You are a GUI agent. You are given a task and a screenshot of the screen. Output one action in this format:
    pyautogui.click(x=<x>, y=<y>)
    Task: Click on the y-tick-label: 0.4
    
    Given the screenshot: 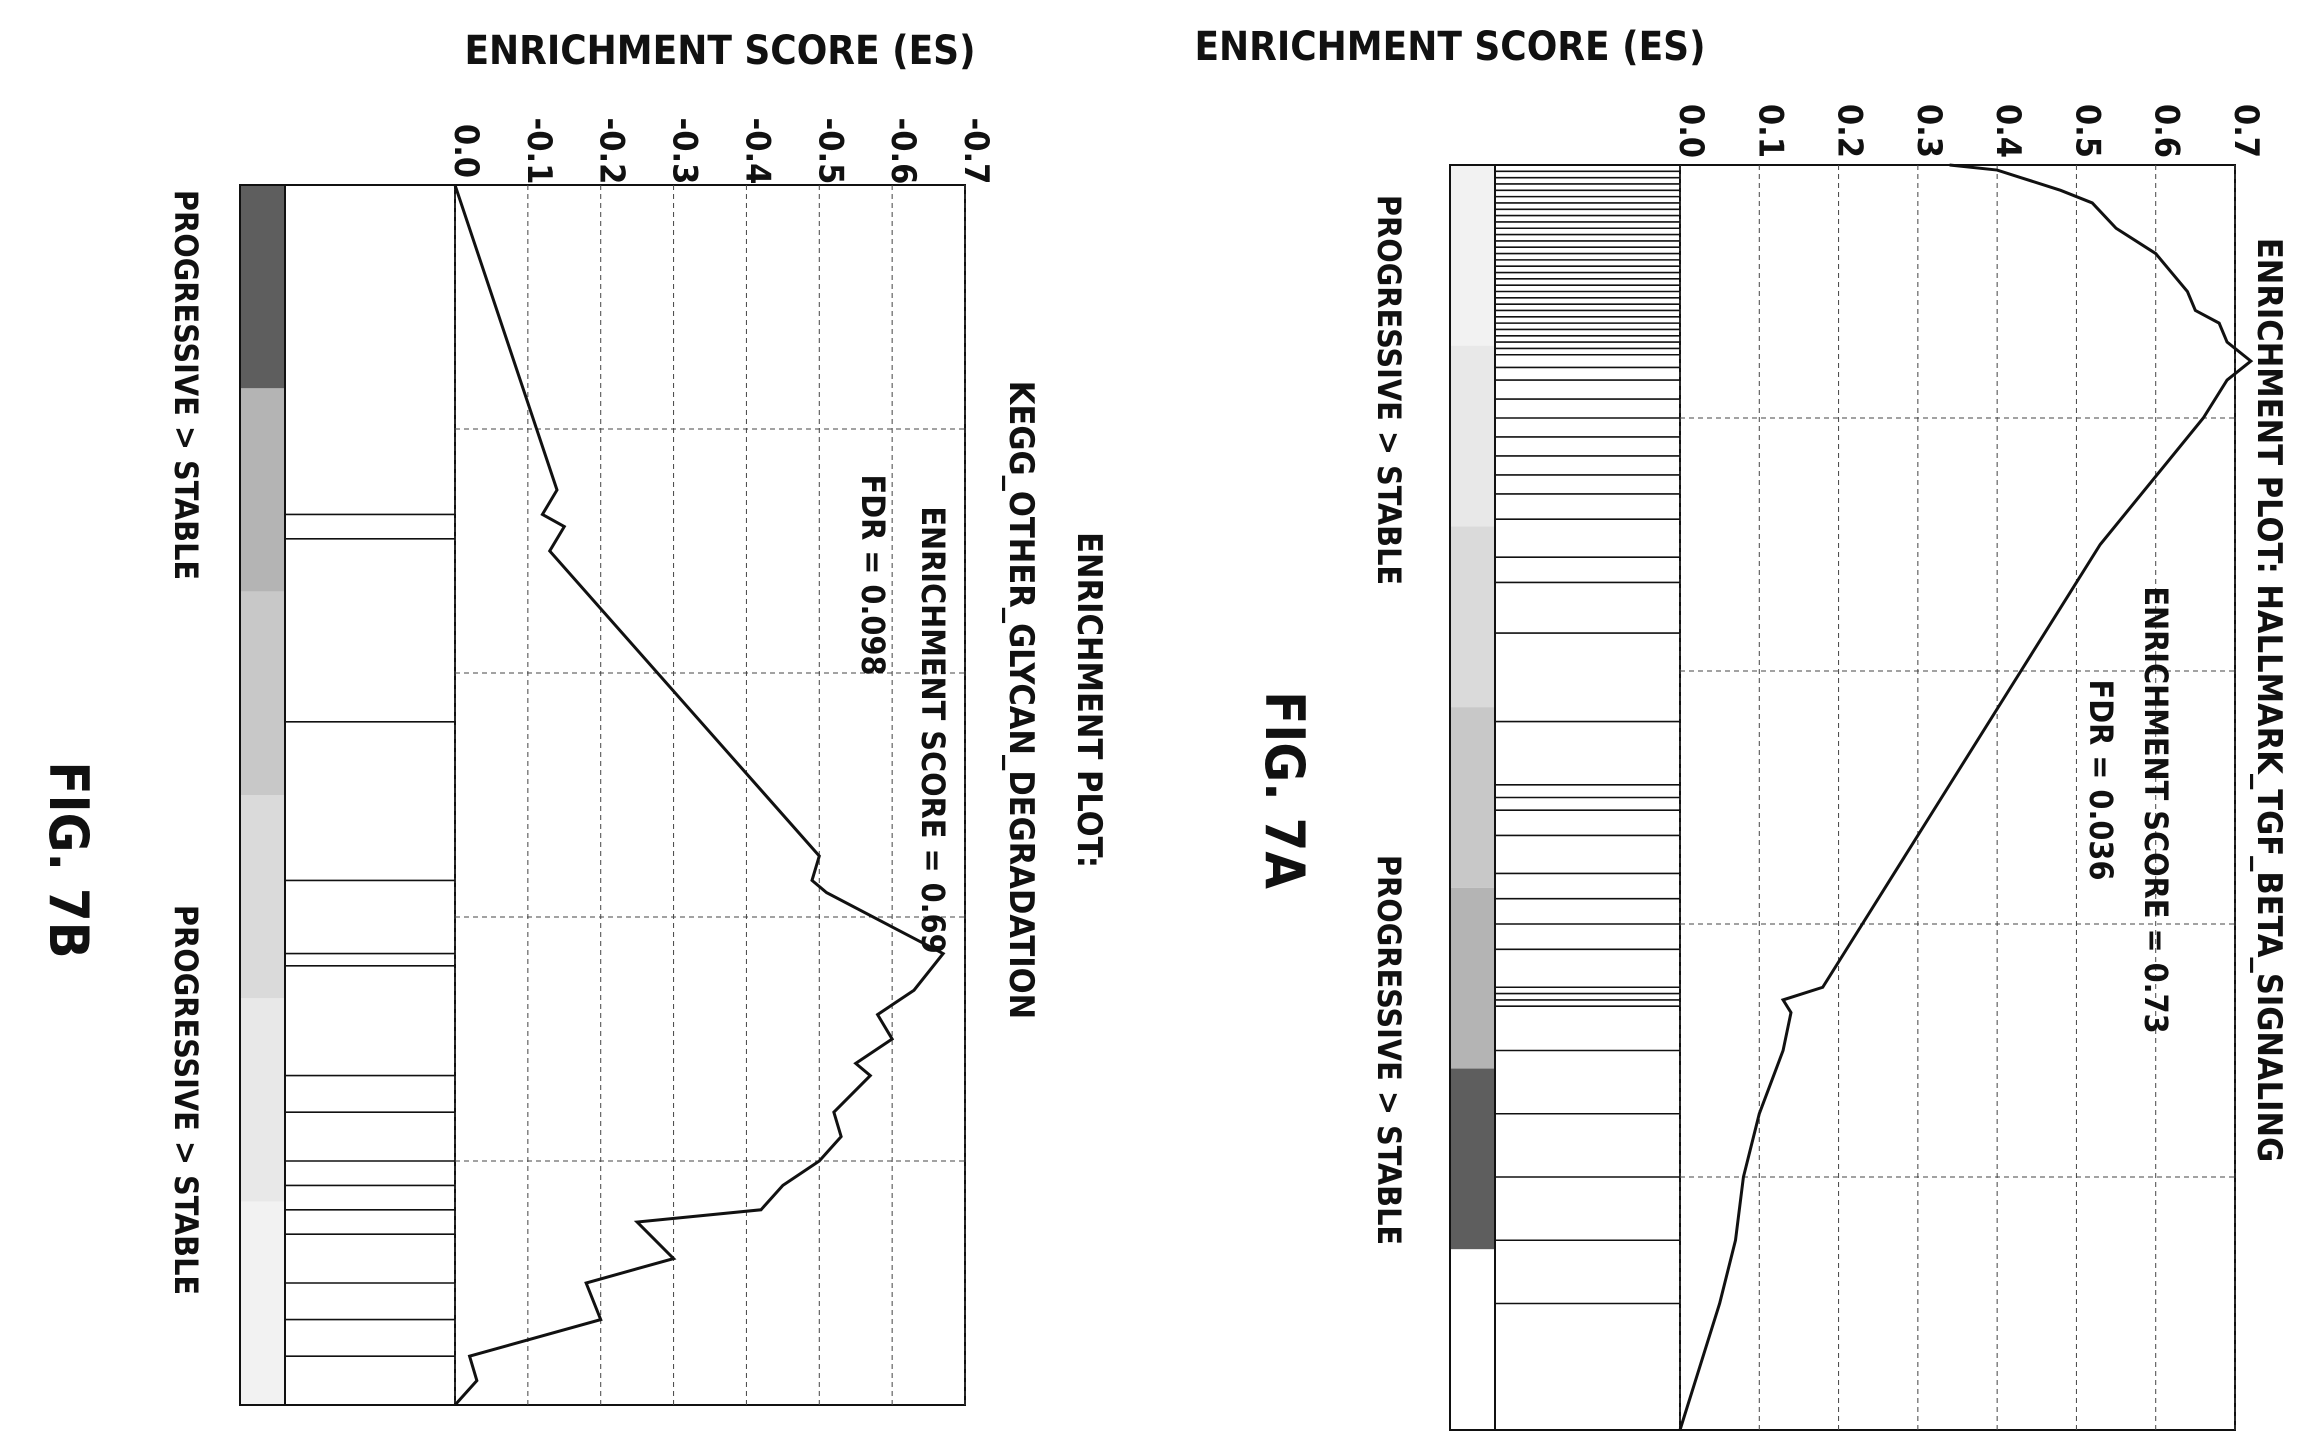 What is the action you would take?
    pyautogui.click(x=2008, y=131)
    